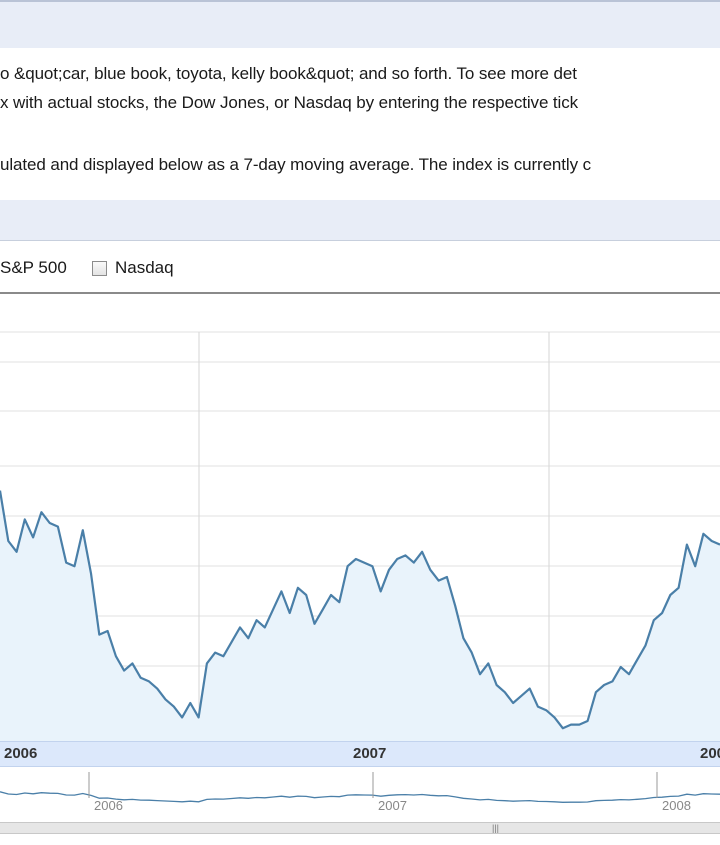 This screenshot has width=720, height=845. Describe the element at coordinates (392, 805) in the screenshot. I see `overview-label-2007: 2007` at that location.